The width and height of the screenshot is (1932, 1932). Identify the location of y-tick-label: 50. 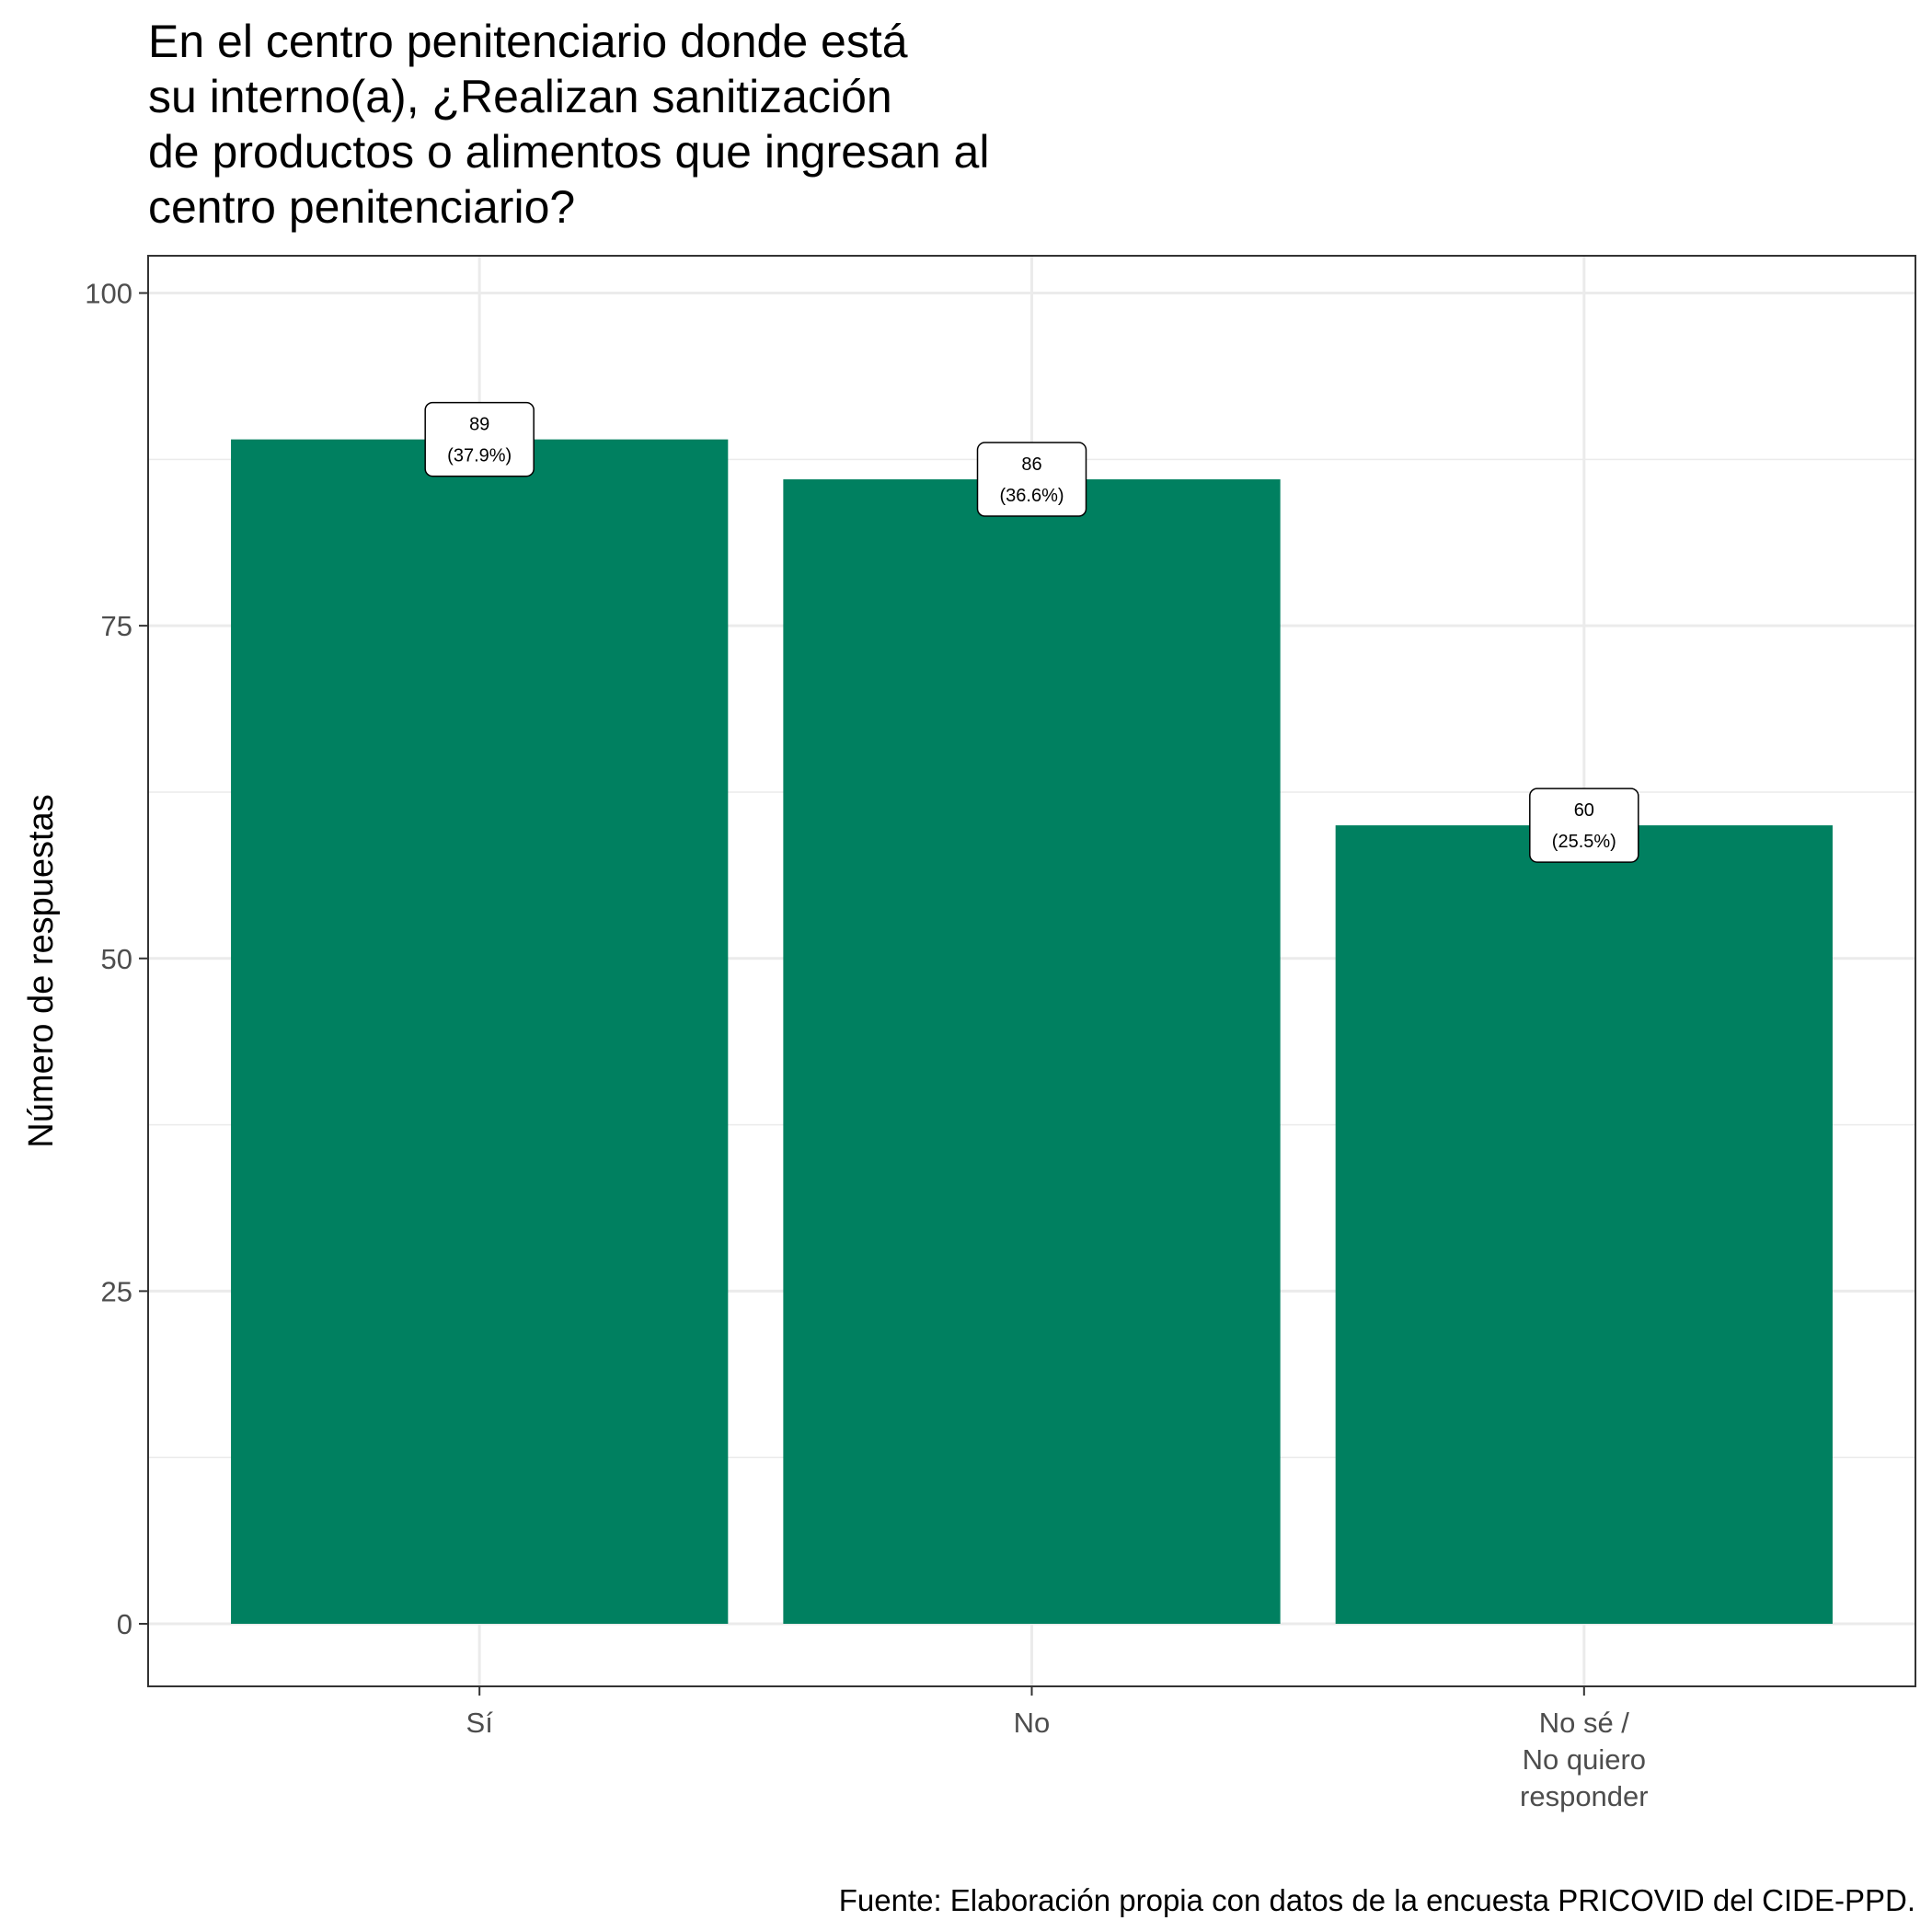
(116, 959).